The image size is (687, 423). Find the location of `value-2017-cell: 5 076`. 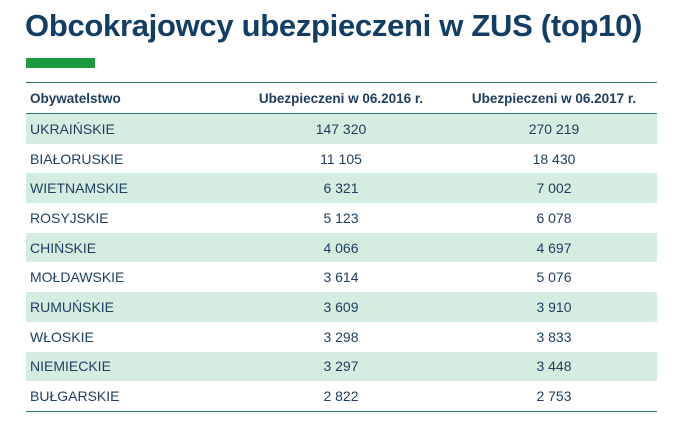

value-2017-cell: 5 076 is located at coordinates (554, 277).